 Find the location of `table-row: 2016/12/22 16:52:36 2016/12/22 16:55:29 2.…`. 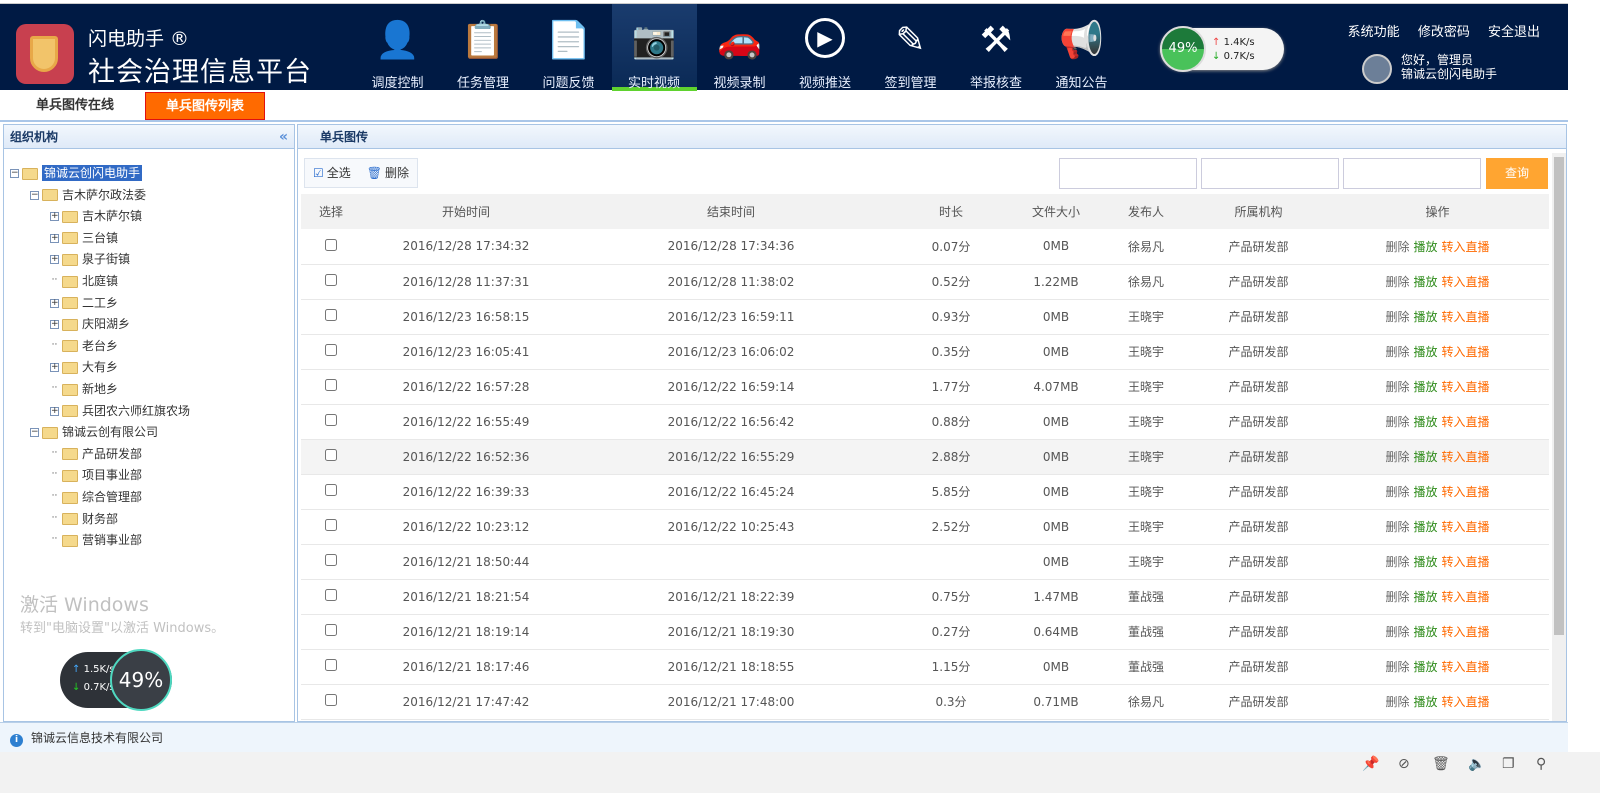

table-row: 2016/12/22 16:52:36 2016/12/22 16:55:29 2.… is located at coordinates (925, 457).